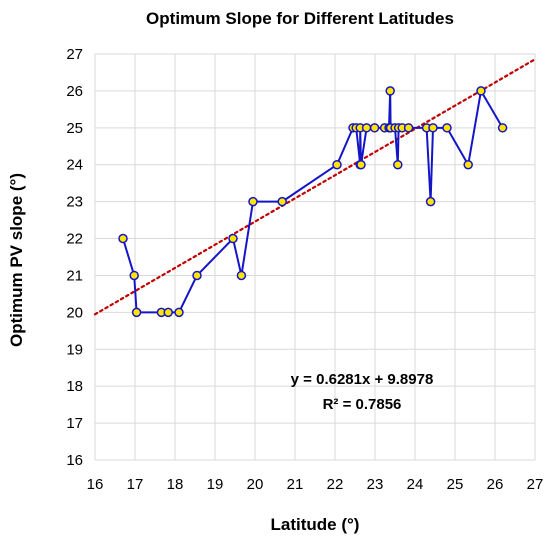 The height and width of the screenshot is (543, 550). What do you see at coordinates (362, 379) in the screenshot?
I see `trendline-equation: y = 0.6281x + 9.8978` at bounding box center [362, 379].